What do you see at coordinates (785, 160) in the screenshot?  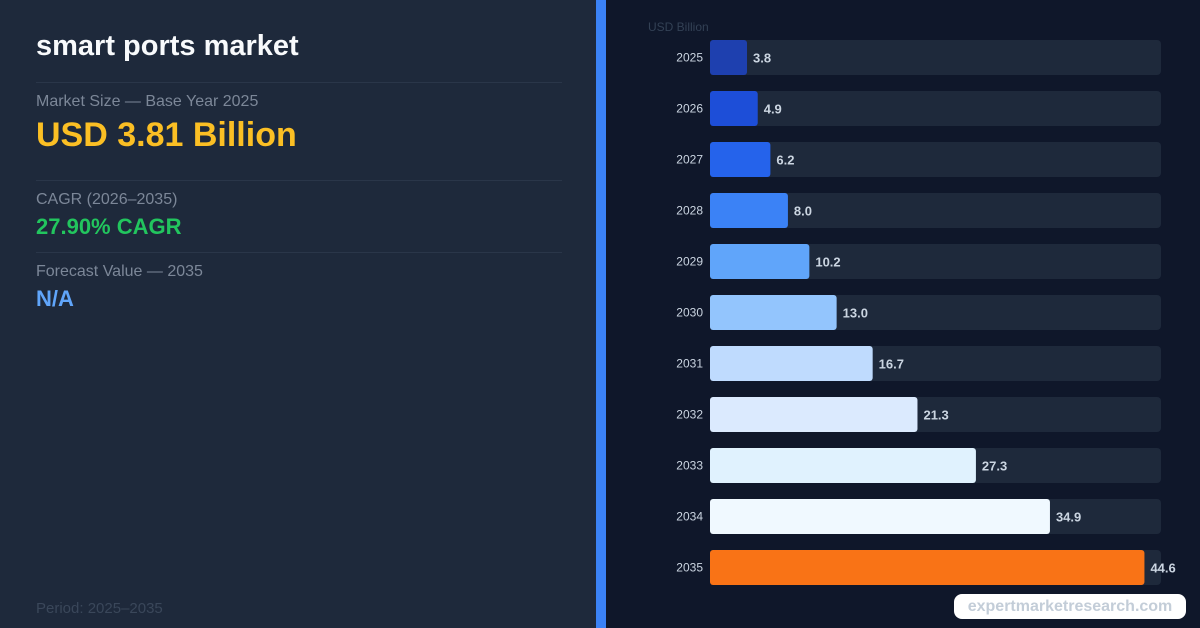 I see `data-label: 6.2` at bounding box center [785, 160].